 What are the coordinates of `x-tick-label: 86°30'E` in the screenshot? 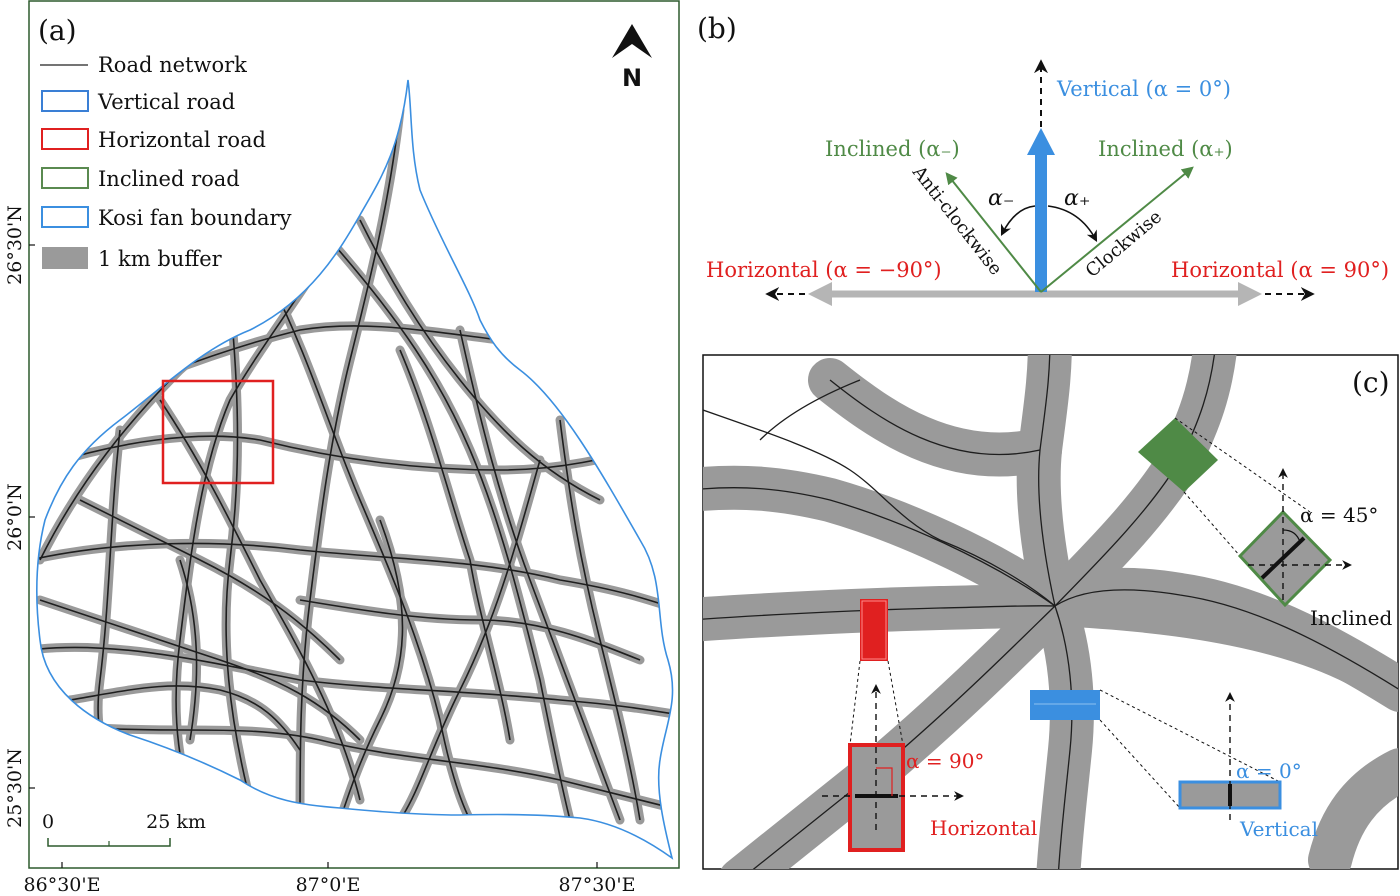 It's located at (62, 885).